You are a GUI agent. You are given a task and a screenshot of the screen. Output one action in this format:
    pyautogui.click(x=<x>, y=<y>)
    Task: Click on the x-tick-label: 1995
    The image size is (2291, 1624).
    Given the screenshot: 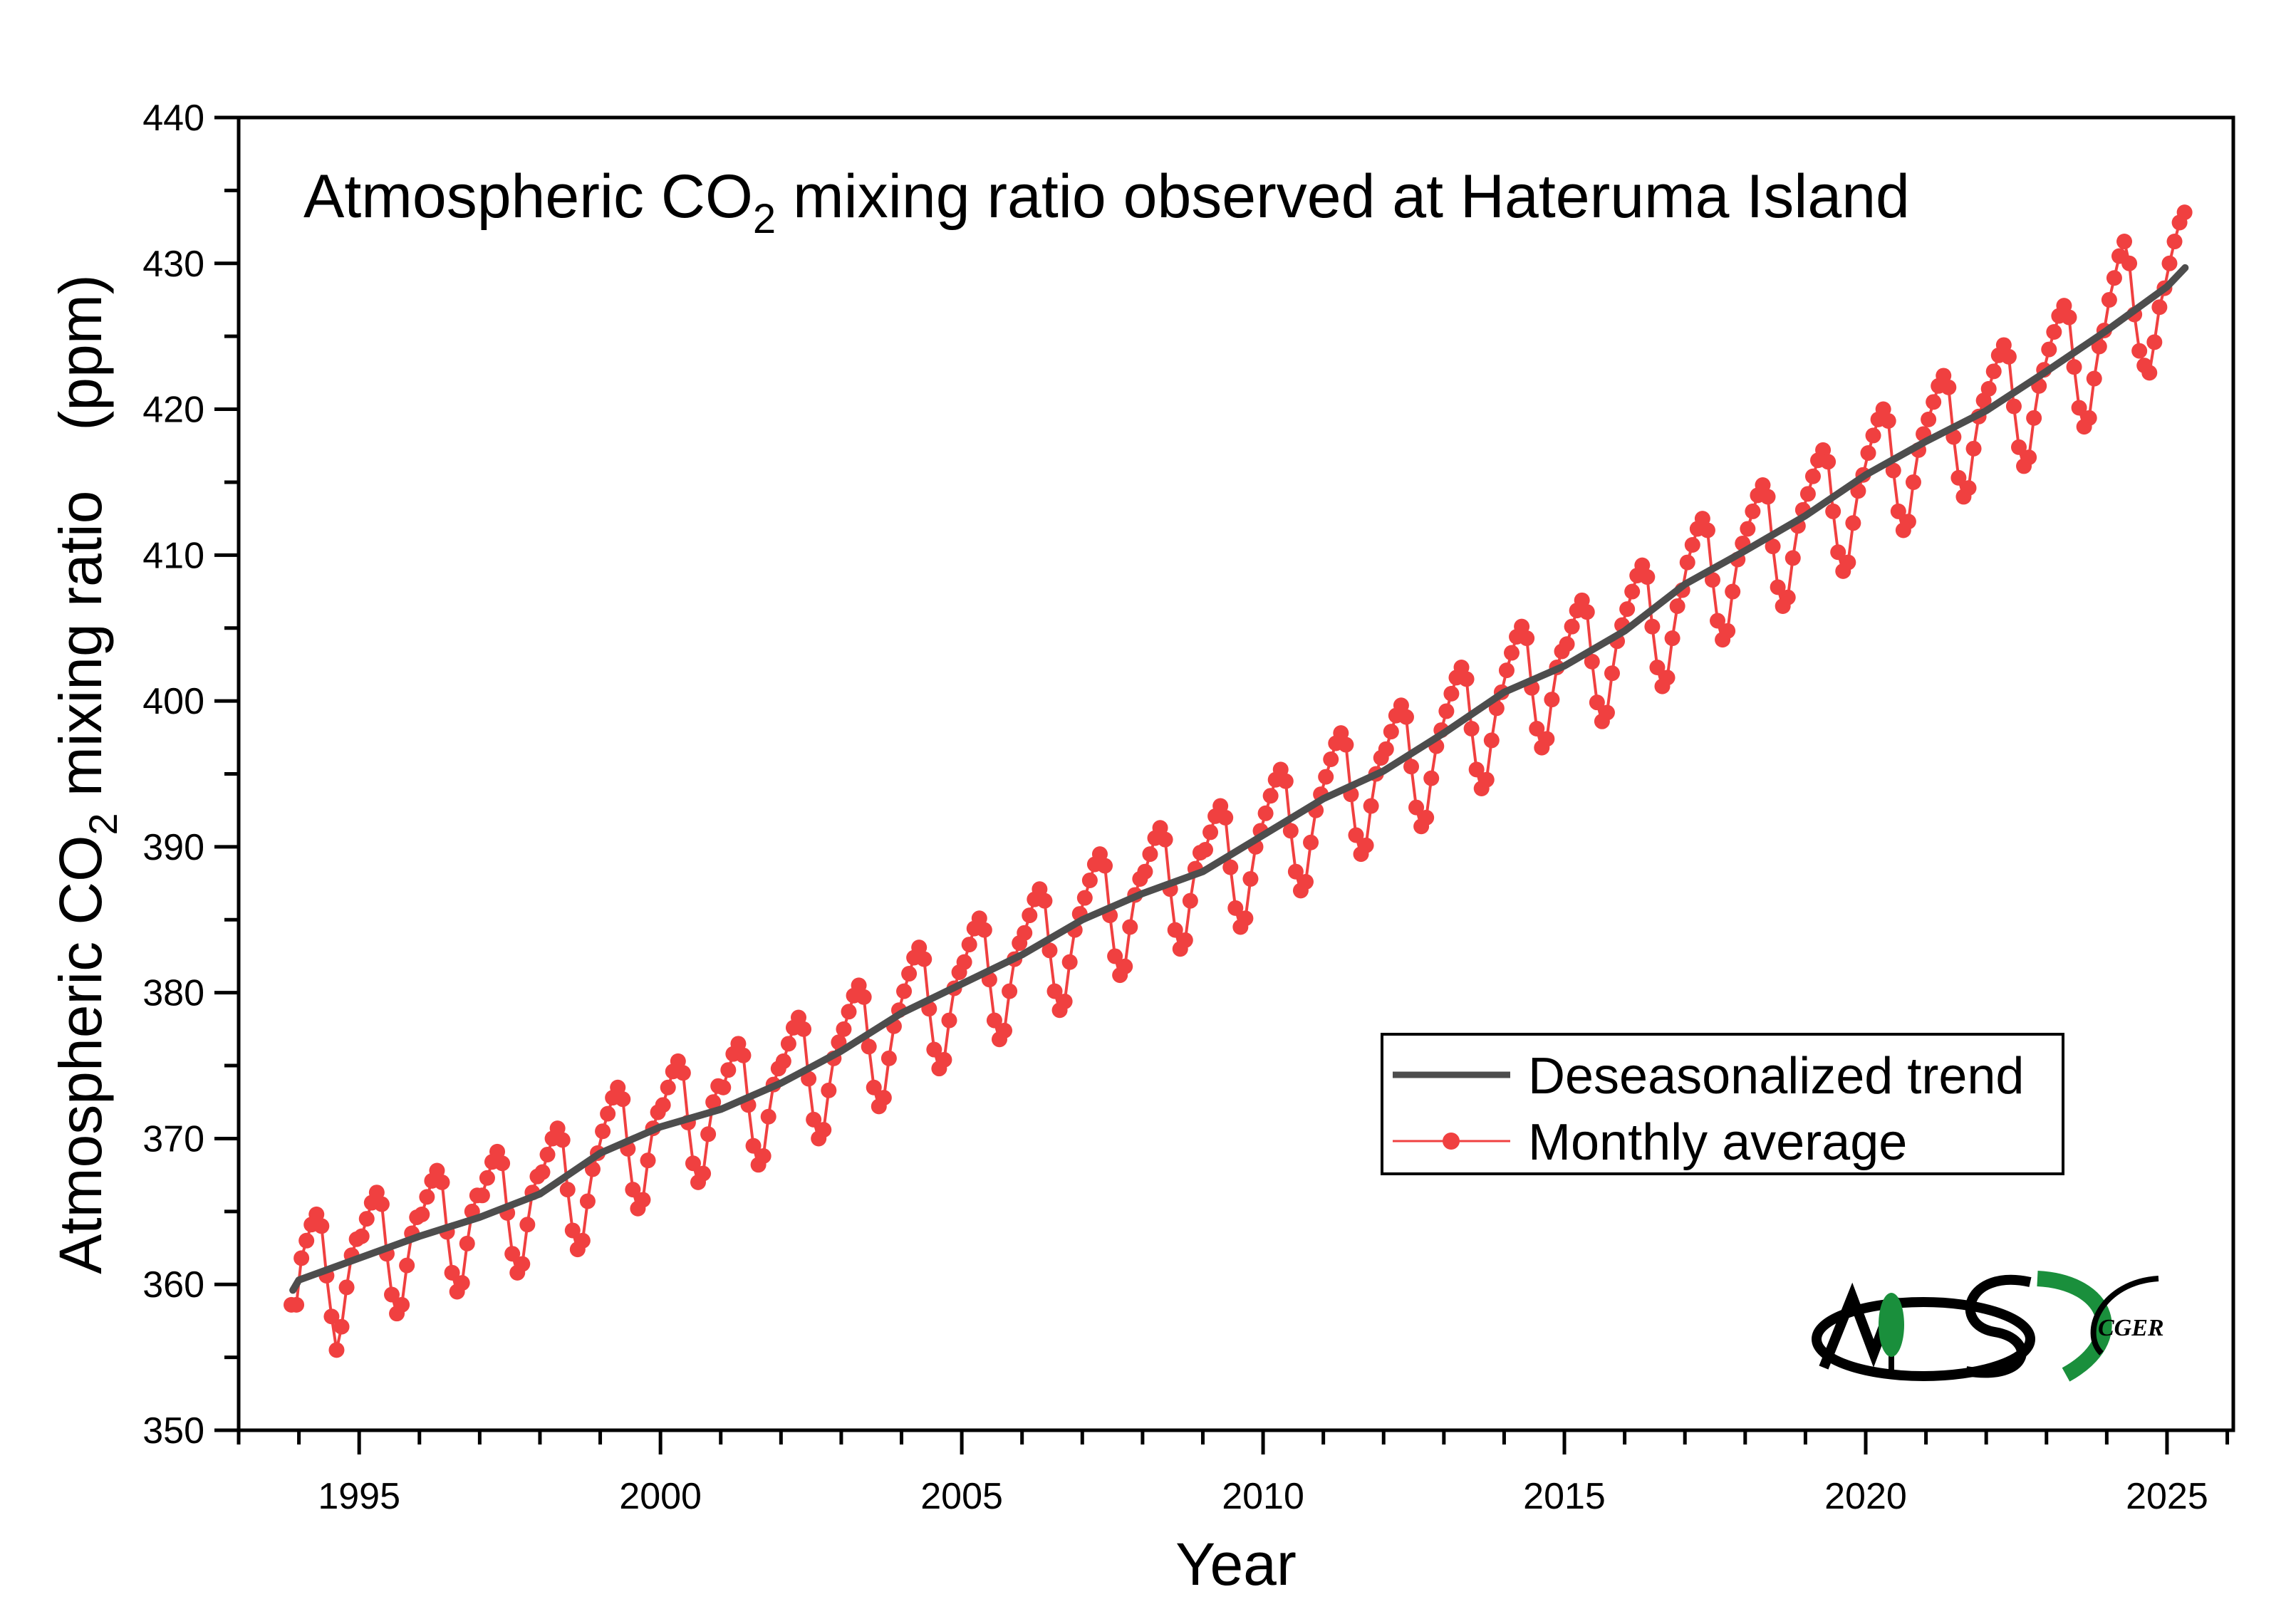 What is the action you would take?
    pyautogui.click(x=359, y=1496)
    